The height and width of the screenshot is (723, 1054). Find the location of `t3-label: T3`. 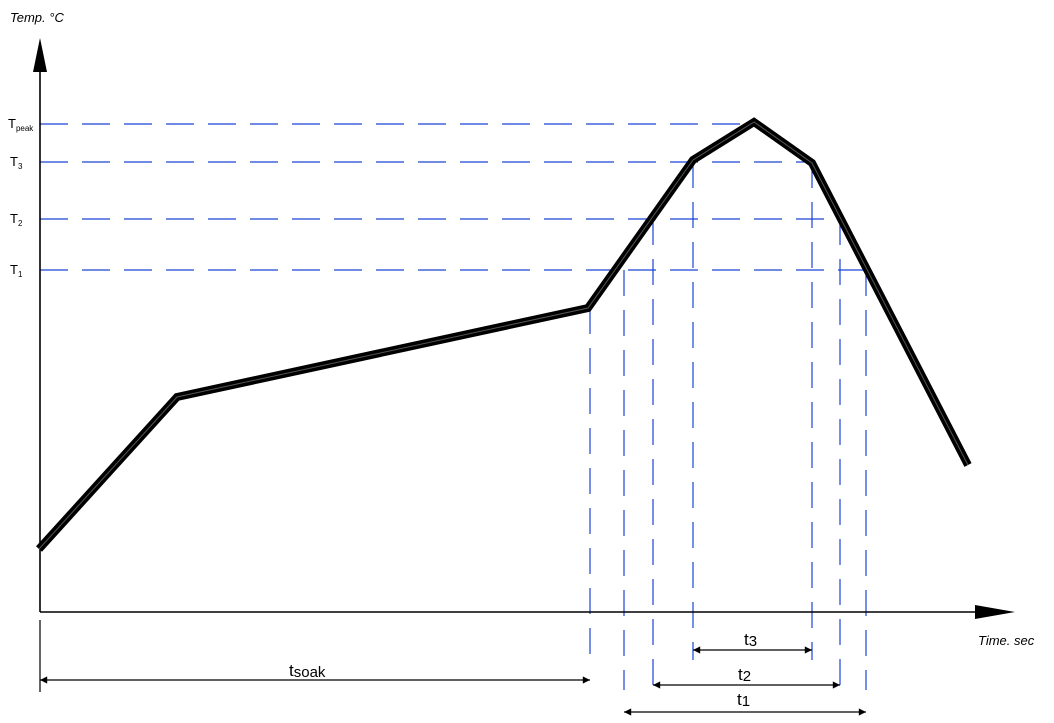

t3-label: T3 is located at coordinates (16, 162).